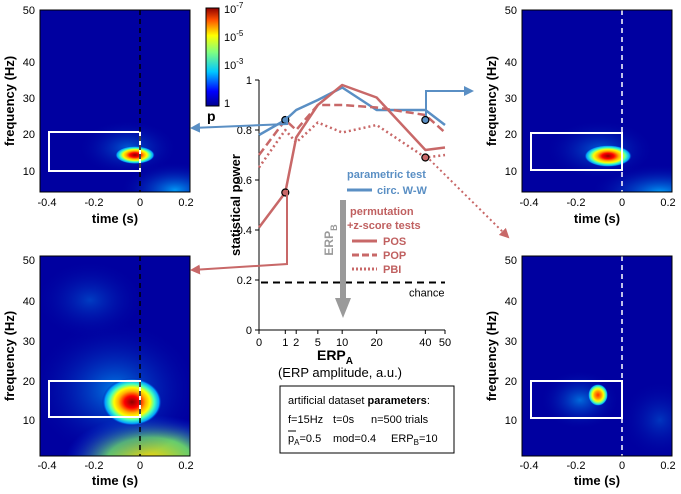 This screenshot has width=681, height=494. What do you see at coordinates (244, 231) in the screenshot?
I see `y-tick-label: 0.4` at bounding box center [244, 231].